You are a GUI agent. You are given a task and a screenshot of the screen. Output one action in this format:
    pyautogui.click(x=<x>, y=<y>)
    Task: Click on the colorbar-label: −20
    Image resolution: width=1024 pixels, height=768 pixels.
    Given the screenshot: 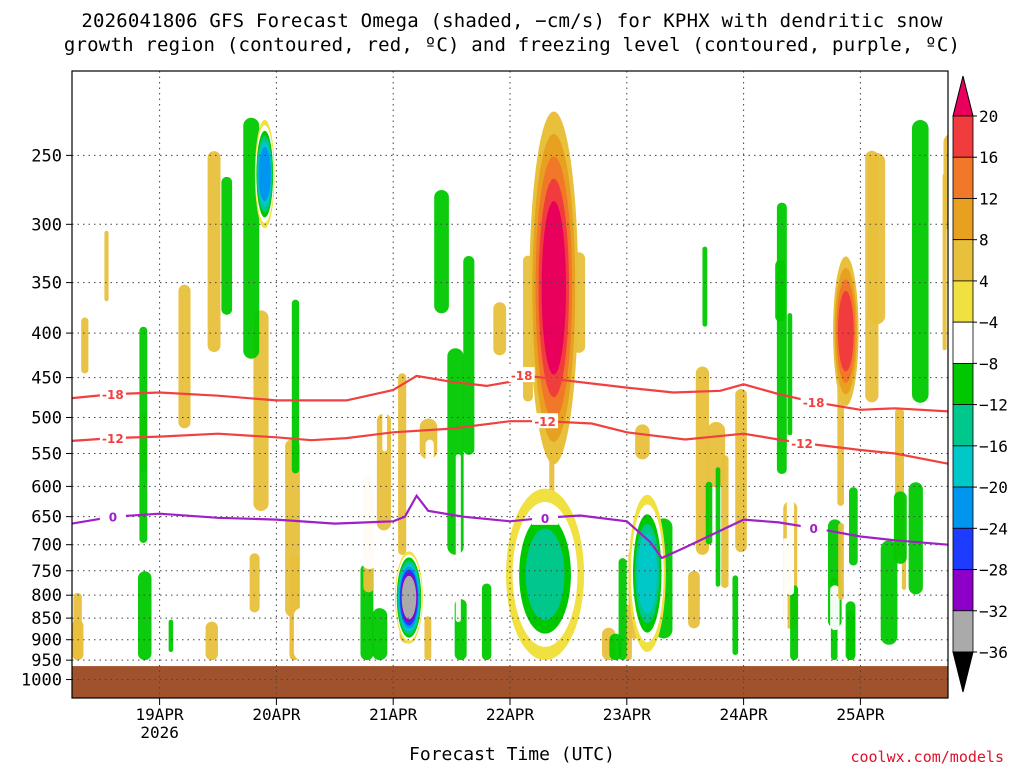 What is the action you would take?
    pyautogui.click(x=993, y=487)
    